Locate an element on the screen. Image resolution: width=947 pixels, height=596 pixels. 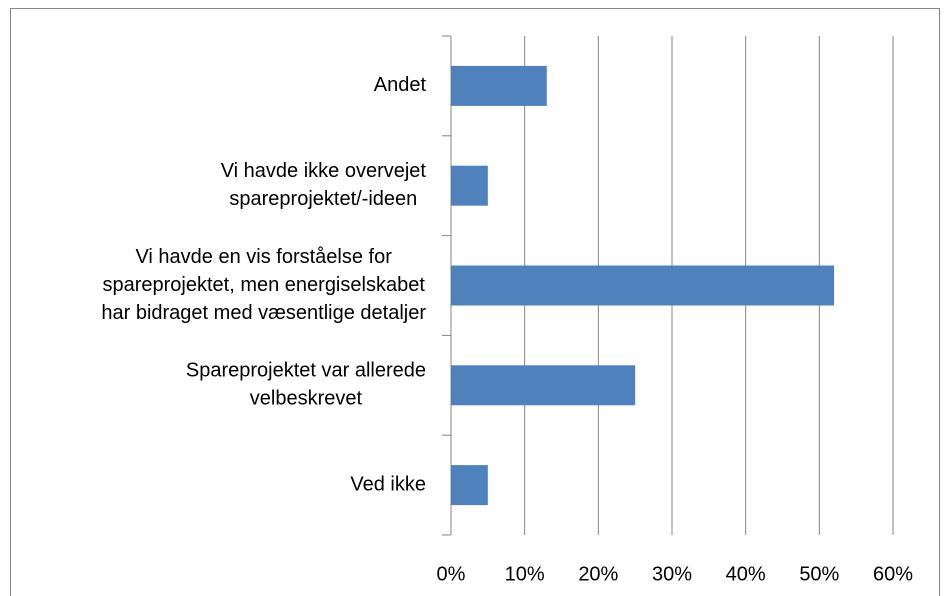
x-tick-label: 40% is located at coordinates (746, 574).